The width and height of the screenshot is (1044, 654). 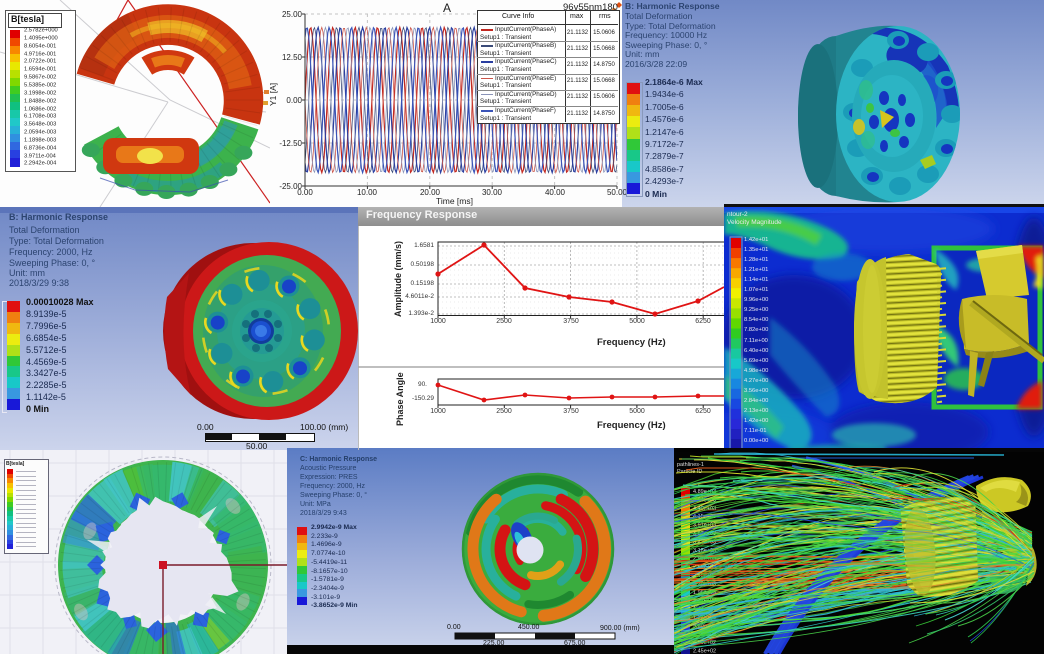 I want to click on svg-text: 4.90e+02, so click(x=704, y=643).